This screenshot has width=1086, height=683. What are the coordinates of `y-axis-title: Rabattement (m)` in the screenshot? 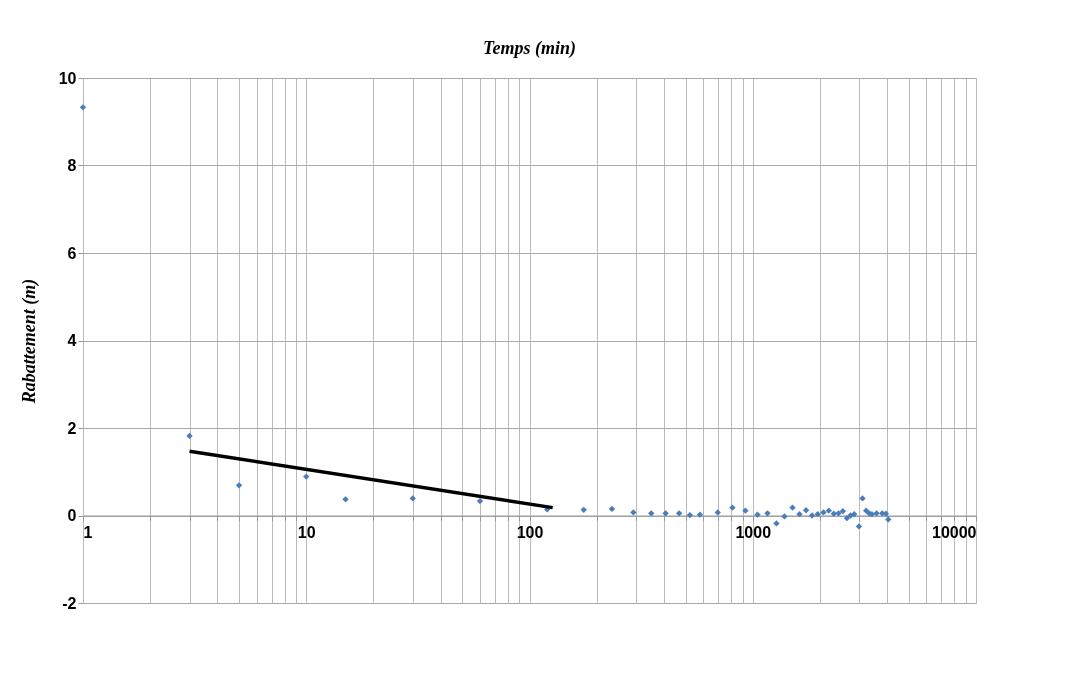 It's located at (29, 341).